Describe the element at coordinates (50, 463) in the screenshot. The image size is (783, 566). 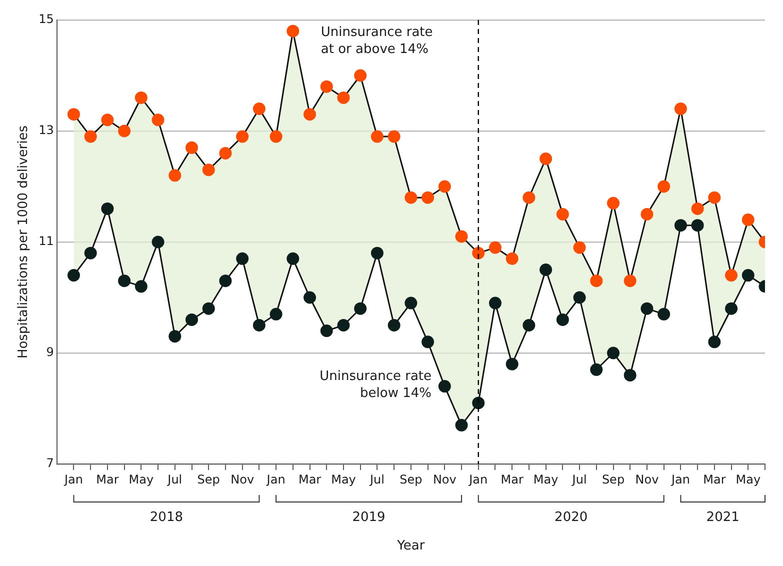
I see `y-tick-label: 7` at that location.